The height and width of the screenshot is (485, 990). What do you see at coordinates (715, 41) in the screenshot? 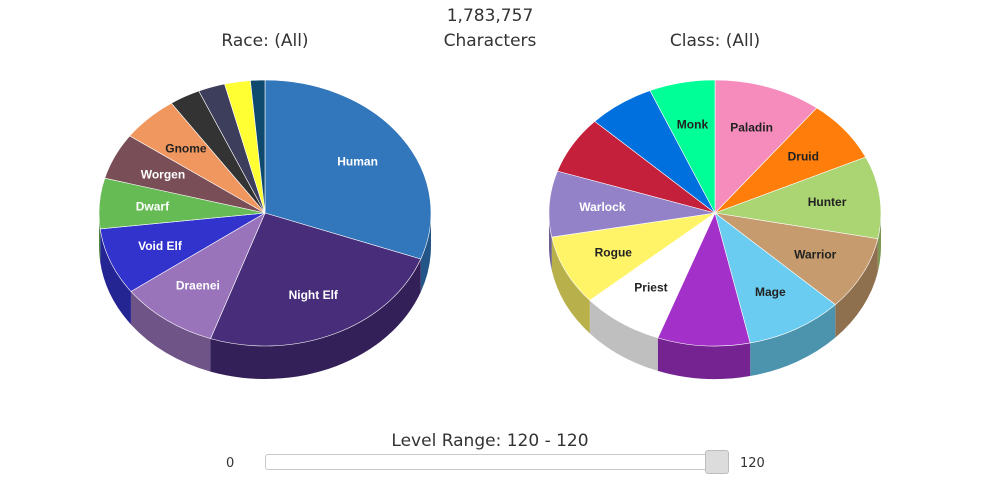
I see `class-chart-title: Class: (All)` at bounding box center [715, 41].